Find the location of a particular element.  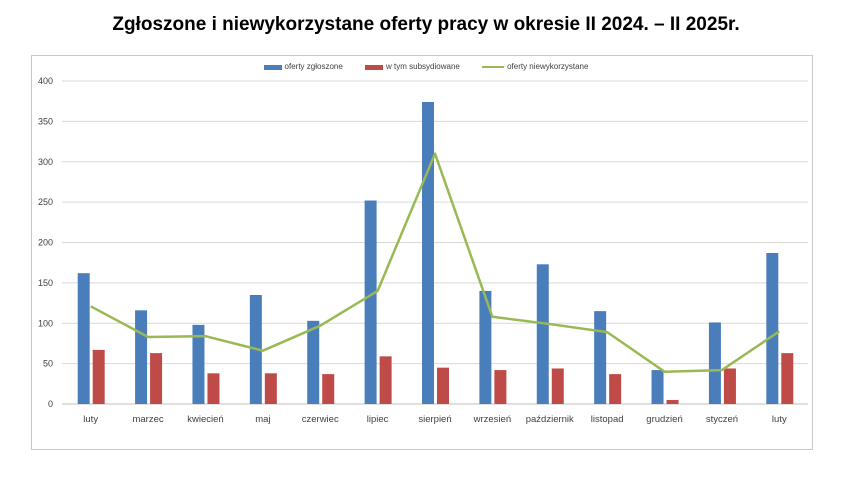

y-tick-label: 100 is located at coordinates (45, 323).